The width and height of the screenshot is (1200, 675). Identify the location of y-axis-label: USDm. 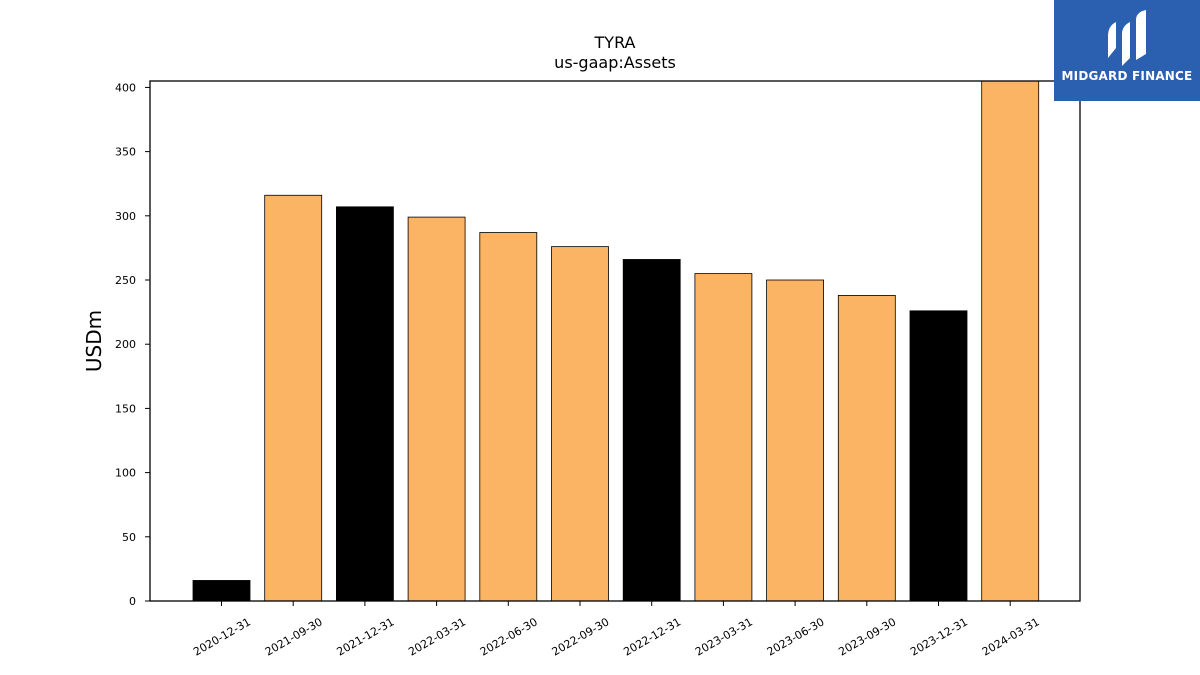
(94, 341).